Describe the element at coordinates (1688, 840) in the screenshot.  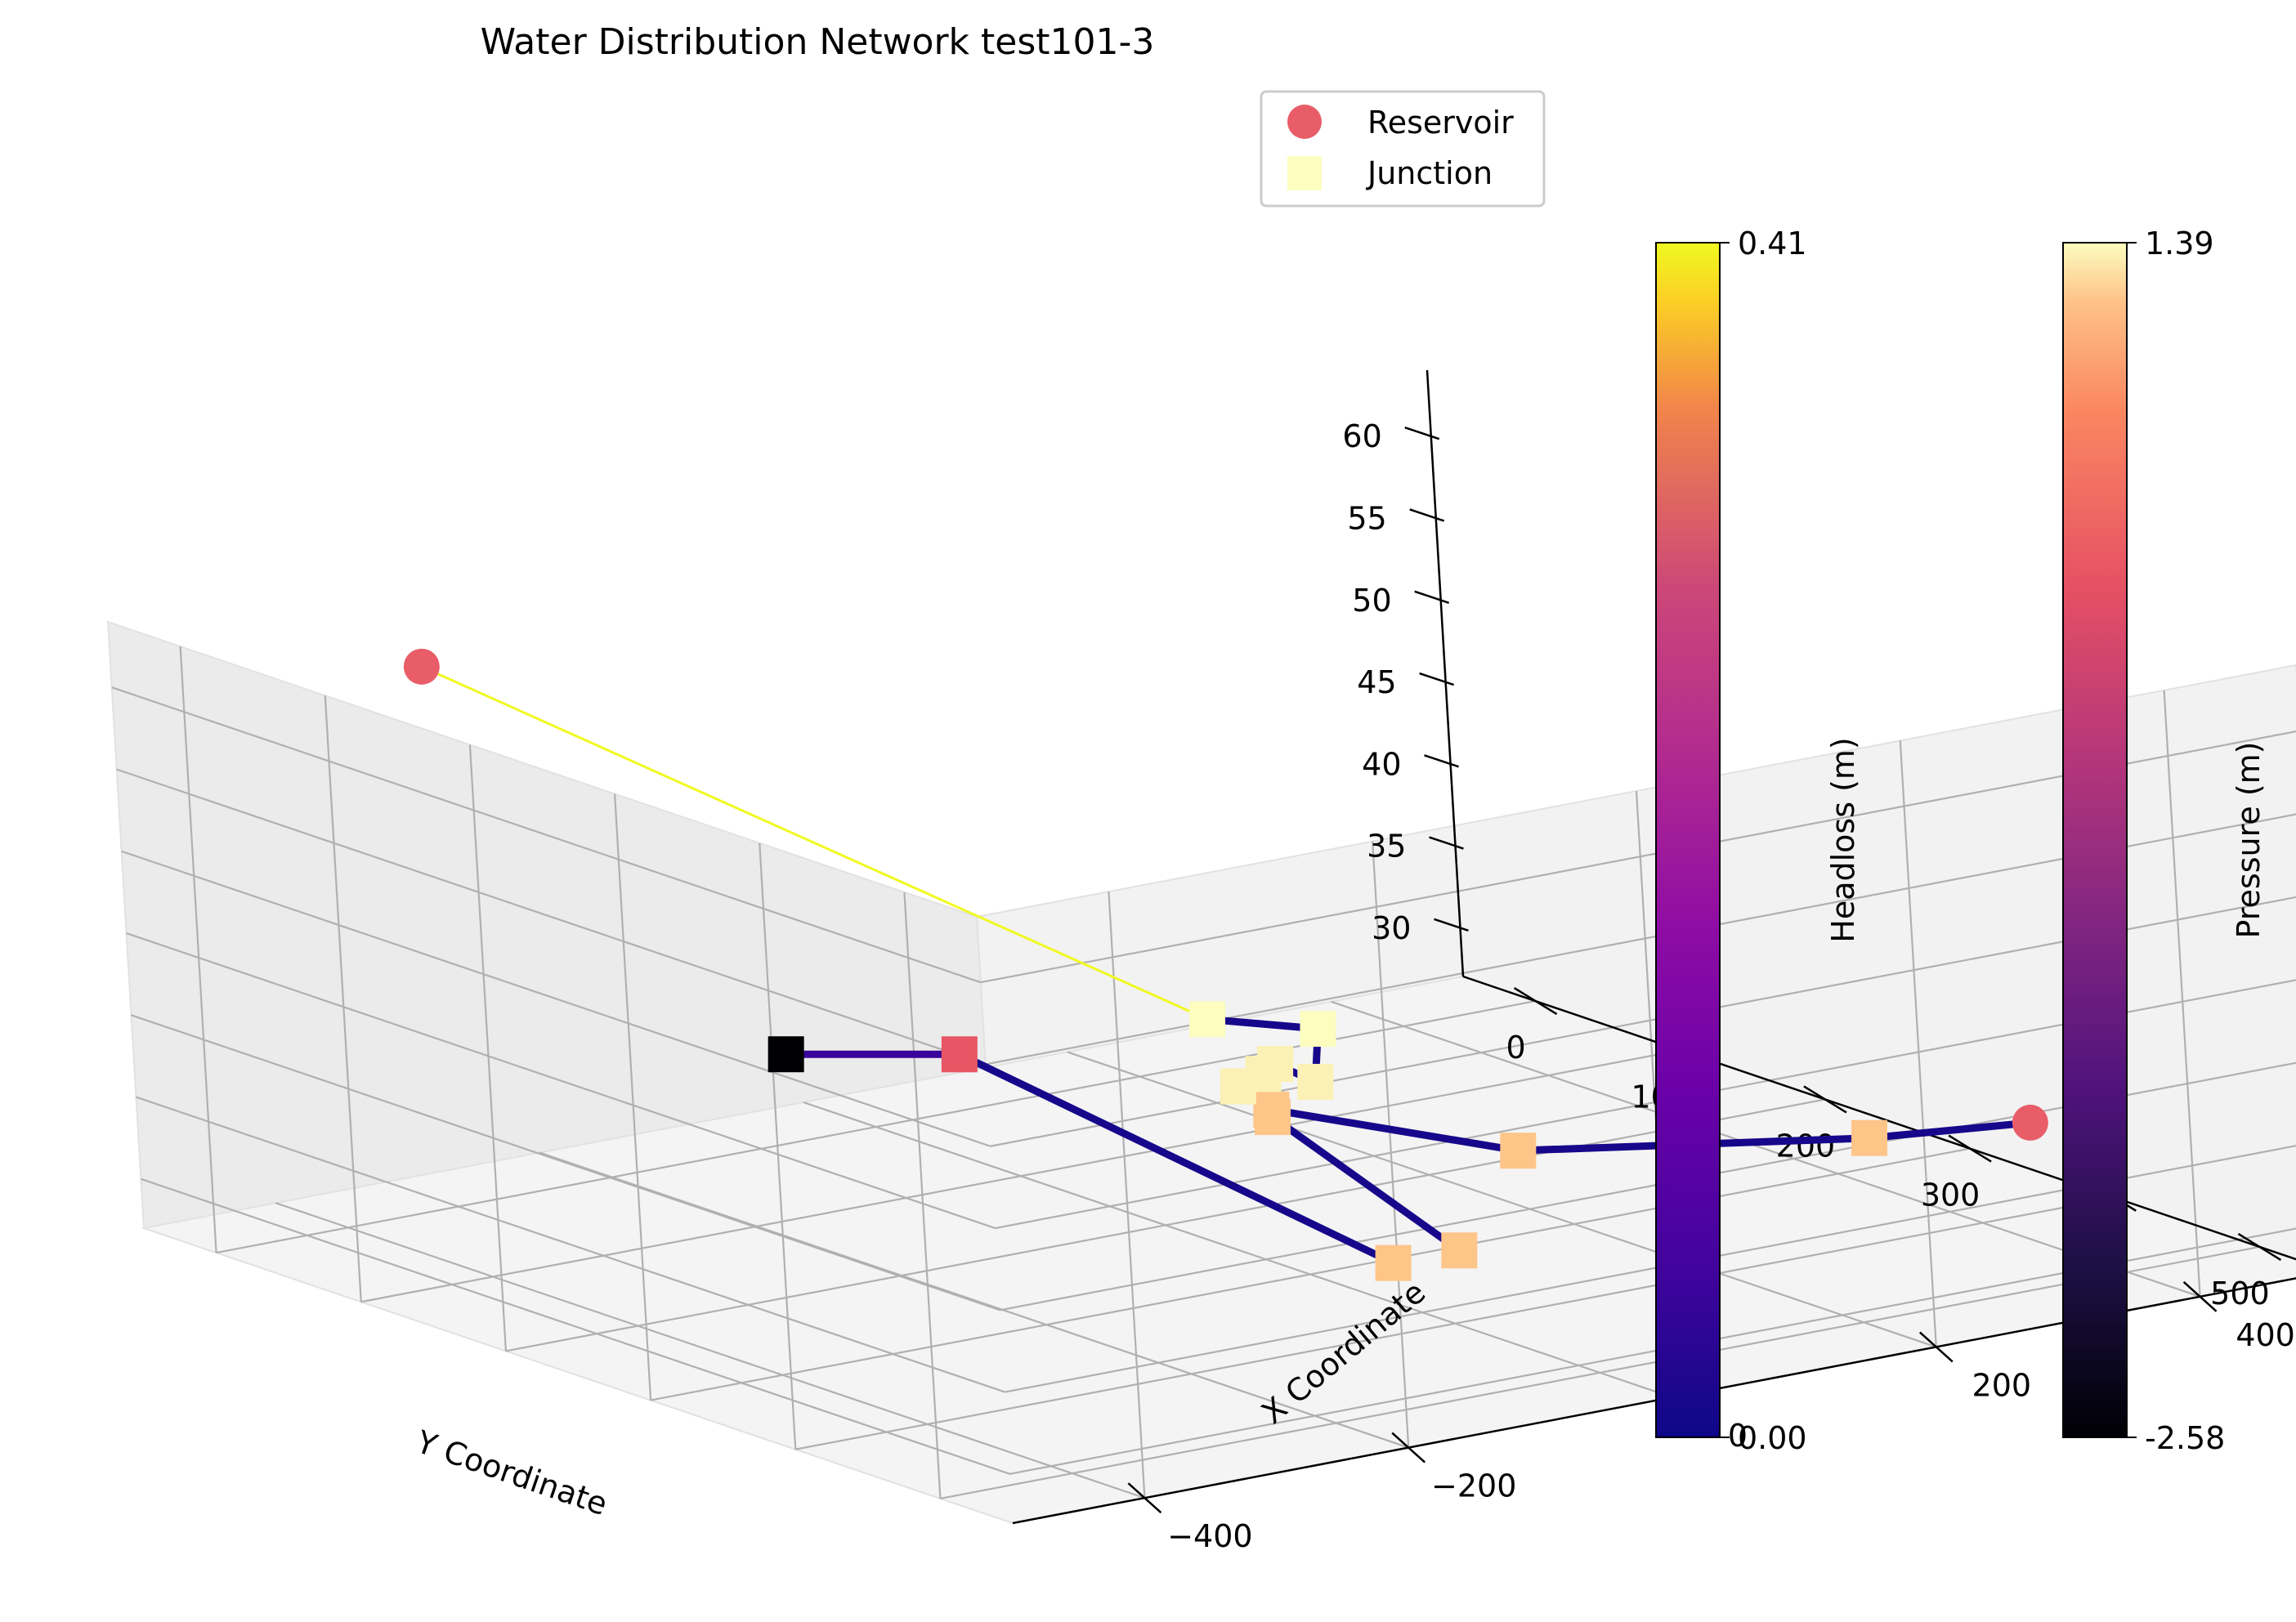
I see `headloss-colorbar-gradient` at that location.